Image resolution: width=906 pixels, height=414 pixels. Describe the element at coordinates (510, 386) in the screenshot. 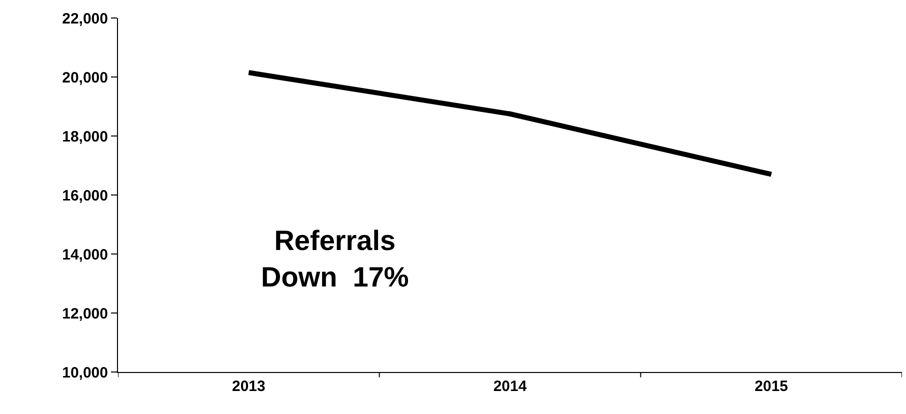

I see `x-tick-label: 2014` at that location.